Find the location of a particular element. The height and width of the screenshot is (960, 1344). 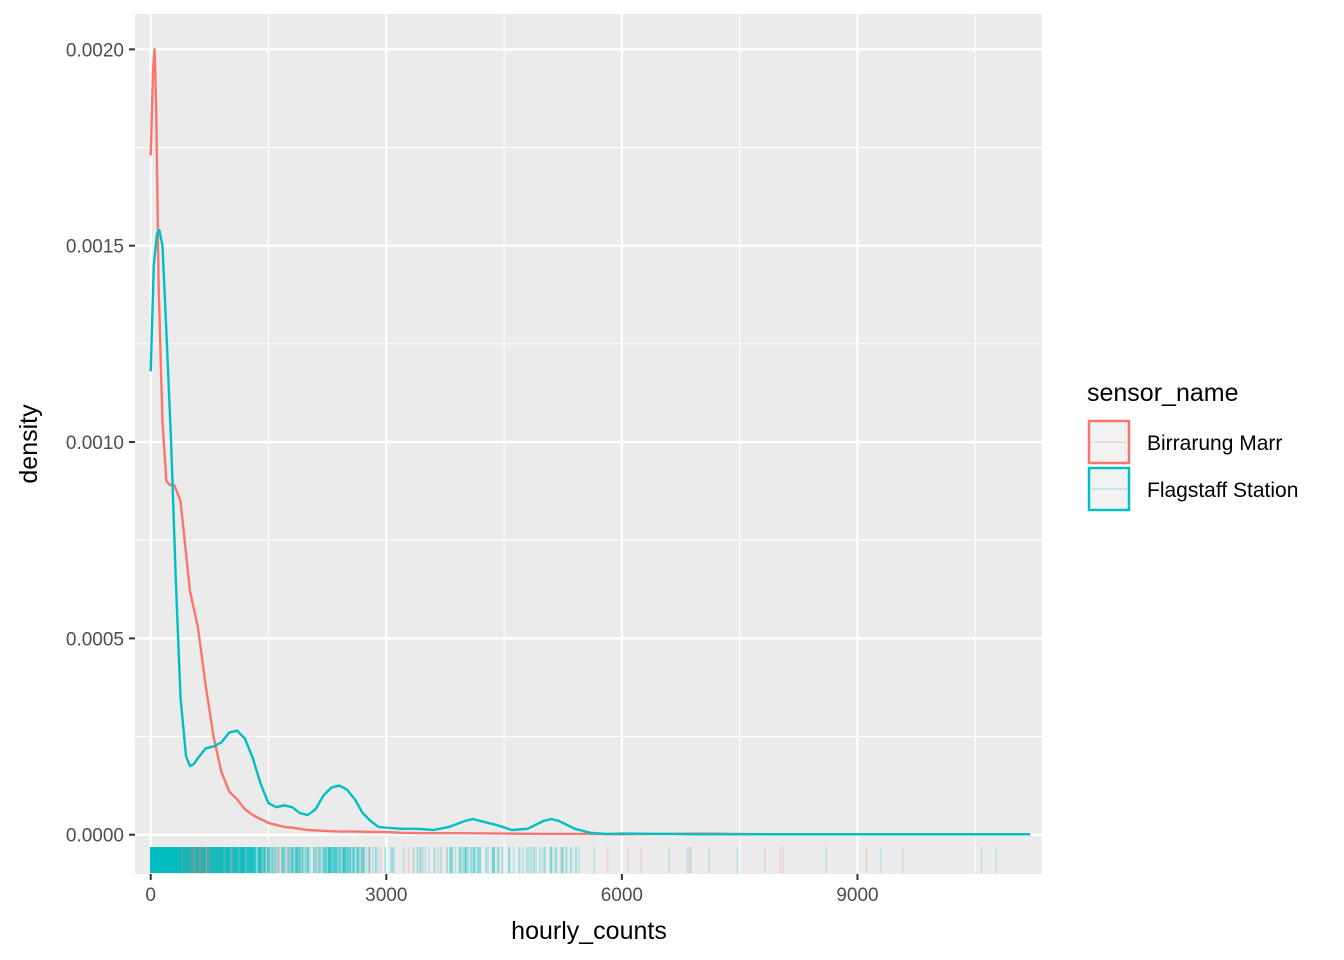

legend-item-flagstaff-station: Flagstaff Station is located at coordinates (1192, 489).